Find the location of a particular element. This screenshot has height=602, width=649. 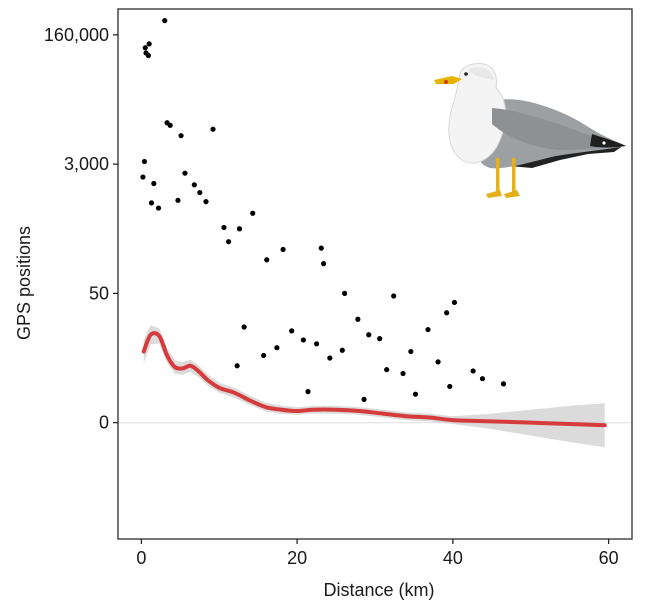

x-tick-label: 0 is located at coordinates (141, 558).